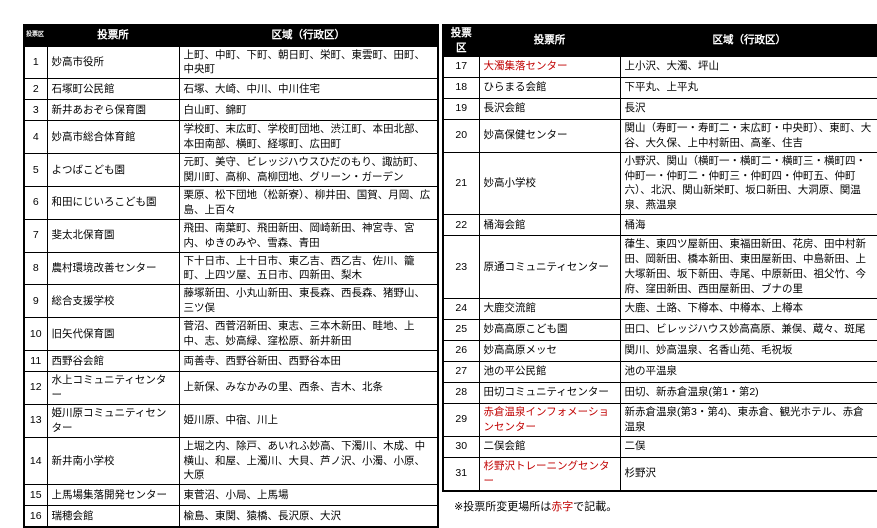 The image size is (877, 528). I want to click on district-number: 19, so click(461, 108).